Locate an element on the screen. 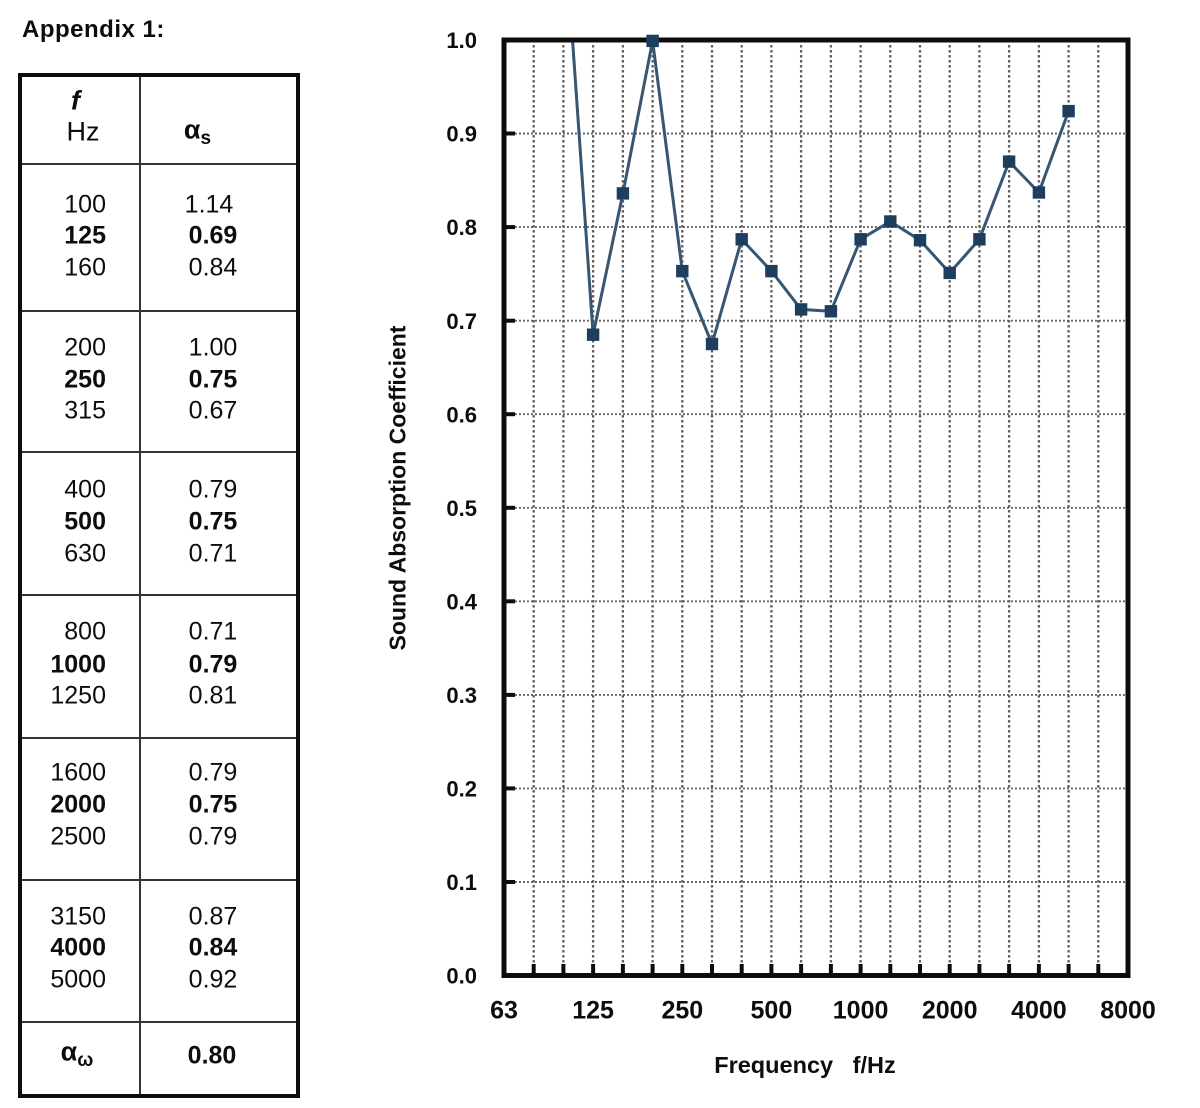 This screenshot has height=1108, width=1200. svg-text: 1.0 is located at coordinates (461, 40).